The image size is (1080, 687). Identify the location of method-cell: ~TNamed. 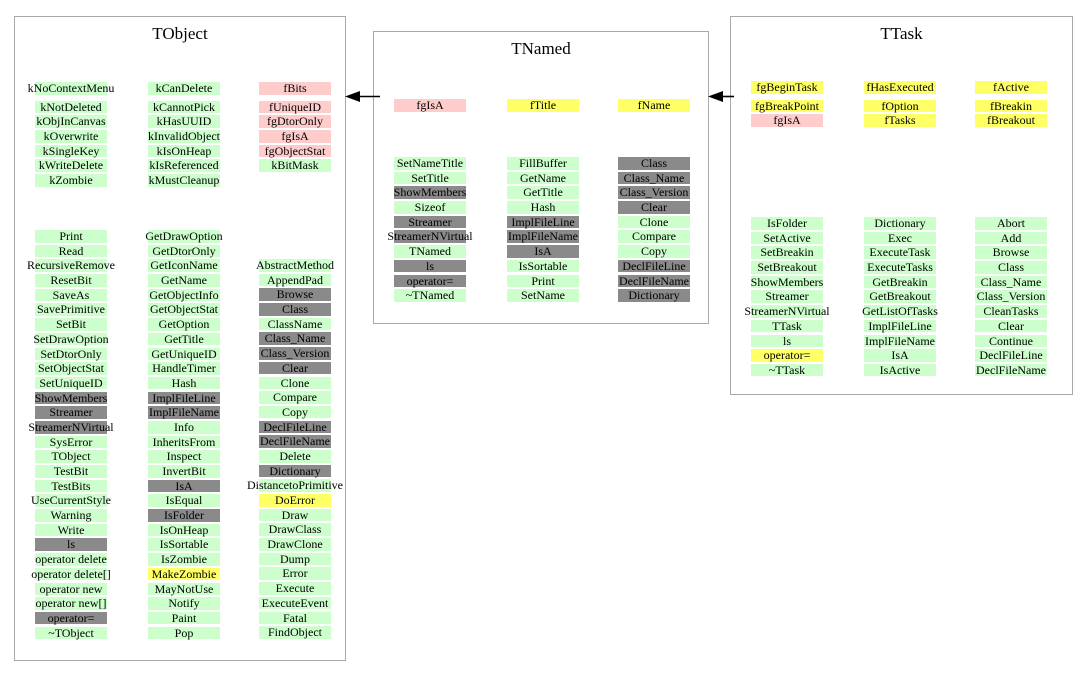
(430, 295).